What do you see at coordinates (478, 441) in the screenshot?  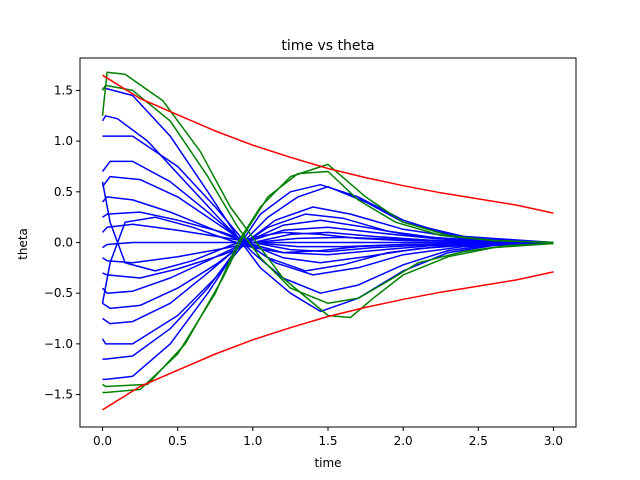 I see `x-tick-label: 2.5` at bounding box center [478, 441].